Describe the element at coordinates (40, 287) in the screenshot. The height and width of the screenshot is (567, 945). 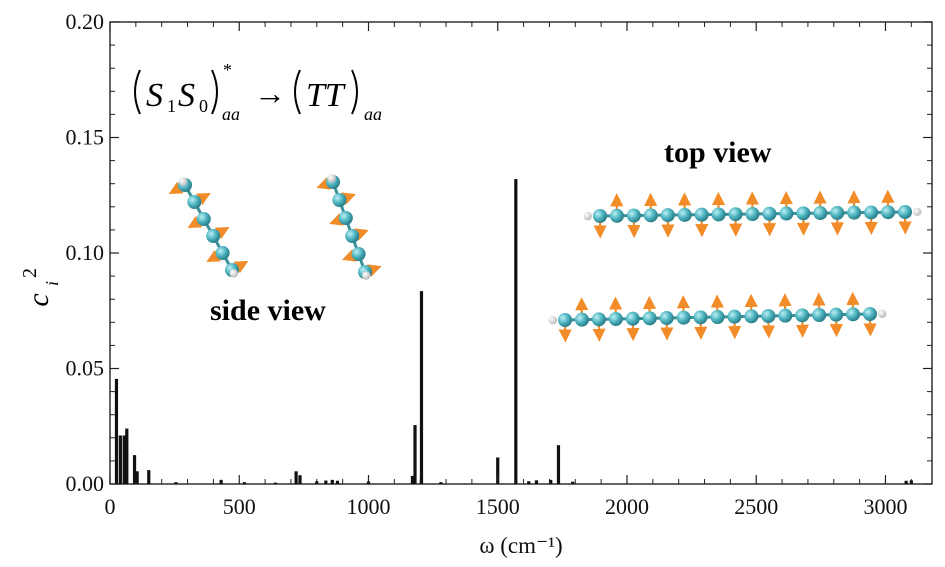
I see `y-axis-title: c 2 i` at that location.